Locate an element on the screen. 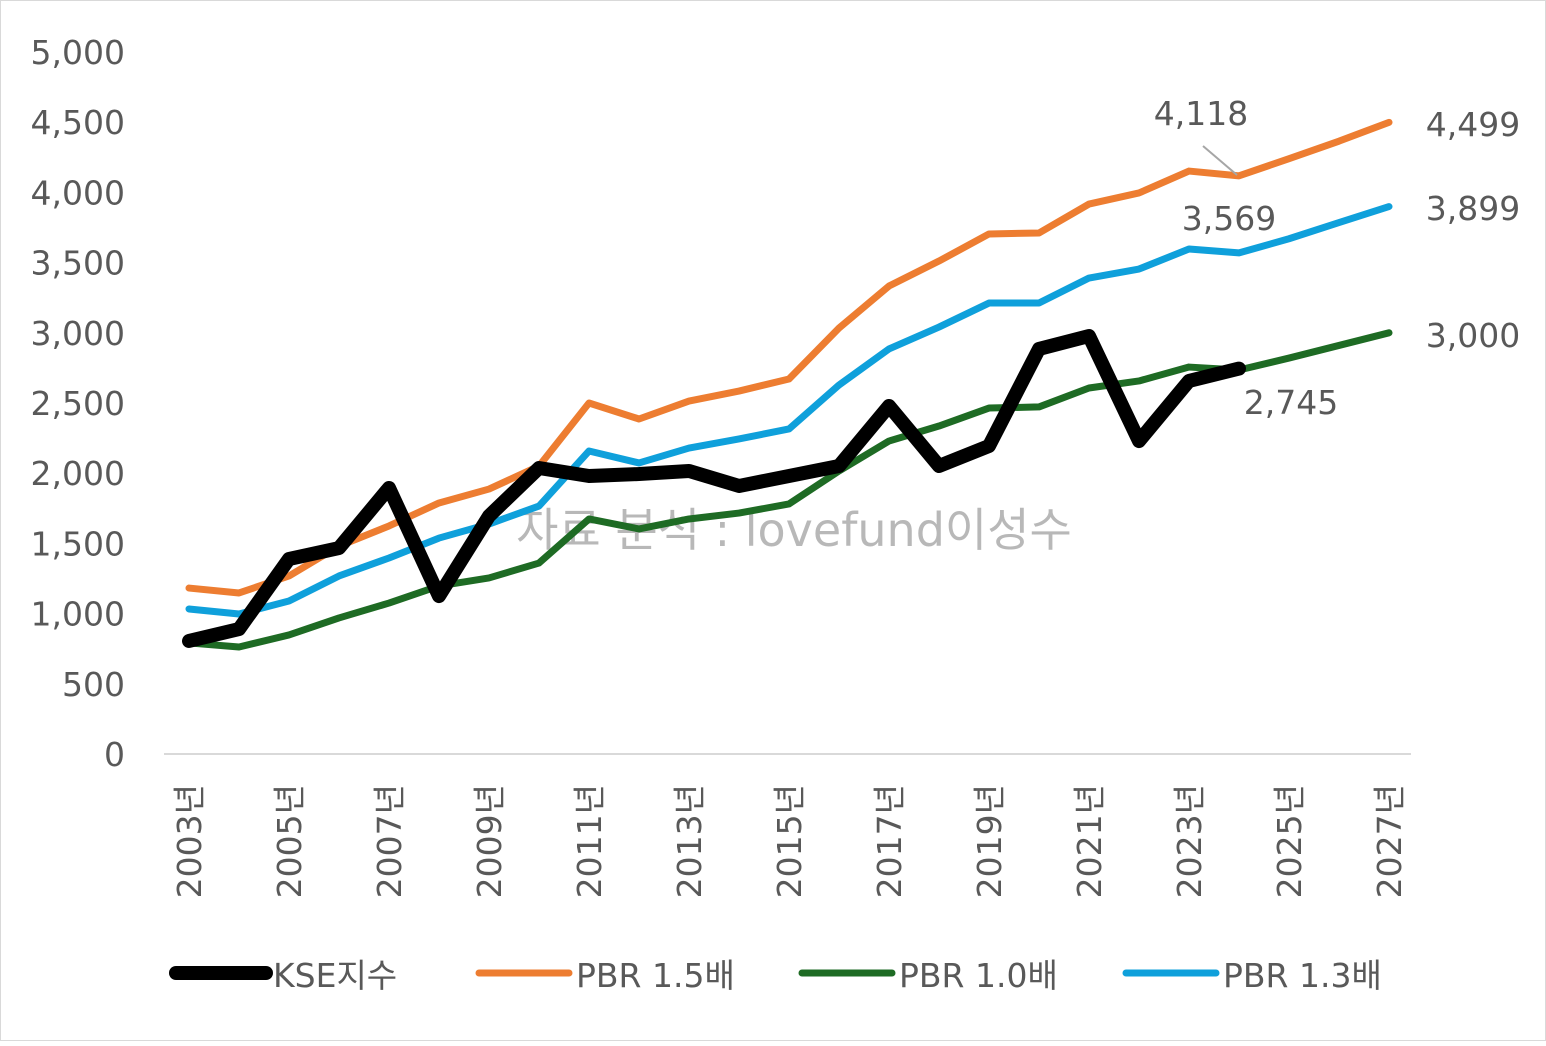 Image resolution: width=1546 pixels, height=1046 pixels. y-tick-label: 3,000 is located at coordinates (78, 333).